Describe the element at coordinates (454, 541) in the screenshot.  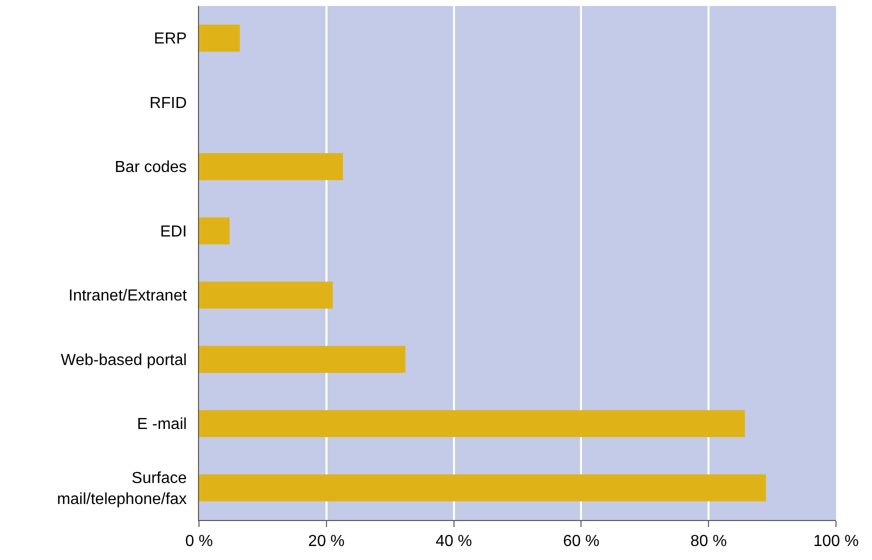
I see `x-tick-label: 40 %` at that location.